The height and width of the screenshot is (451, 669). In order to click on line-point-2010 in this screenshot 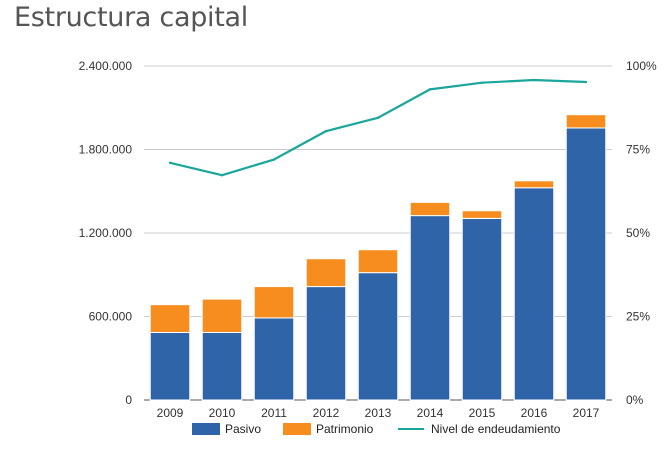, I will do `click(222, 175)`.